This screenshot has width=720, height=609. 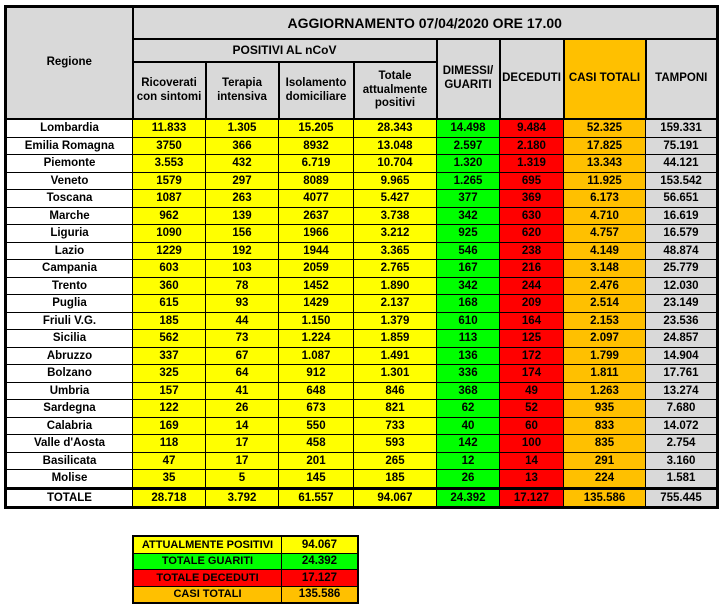 I want to click on col-header-ricoverati-con-sintomi: Ricoverati con sintomi, so click(x=169, y=90).